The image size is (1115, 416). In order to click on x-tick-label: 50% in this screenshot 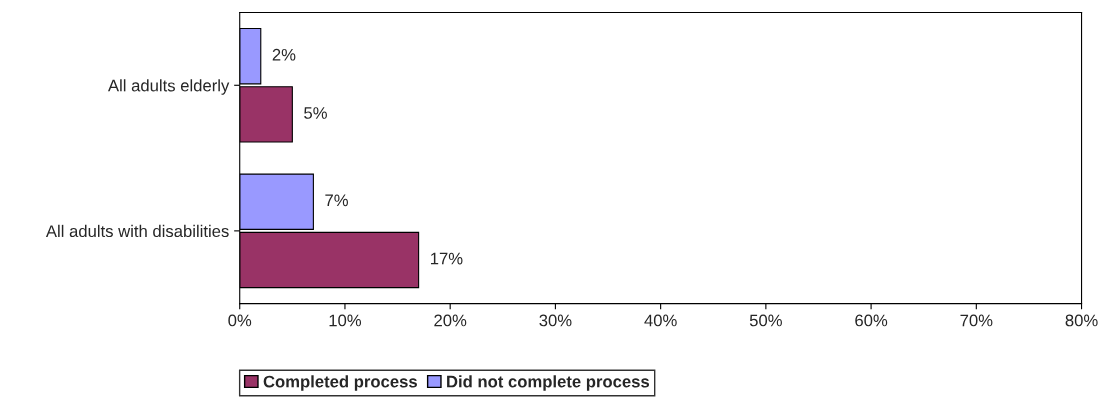, I will do `click(765, 320)`.